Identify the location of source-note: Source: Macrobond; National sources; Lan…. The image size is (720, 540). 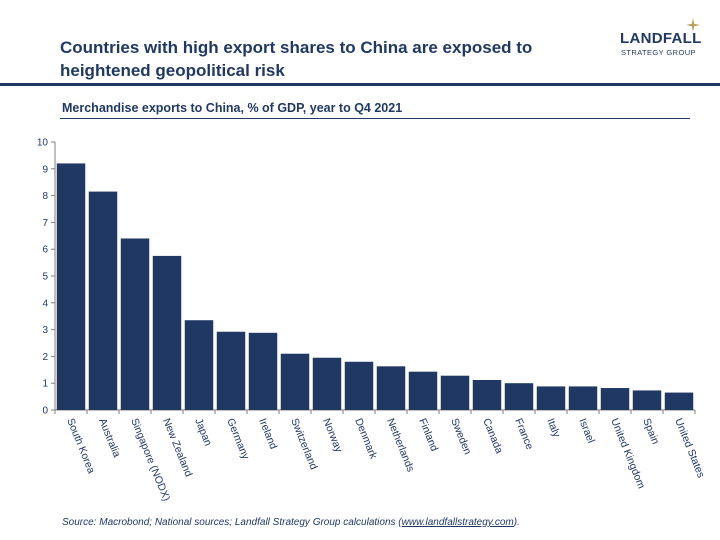
(291, 522).